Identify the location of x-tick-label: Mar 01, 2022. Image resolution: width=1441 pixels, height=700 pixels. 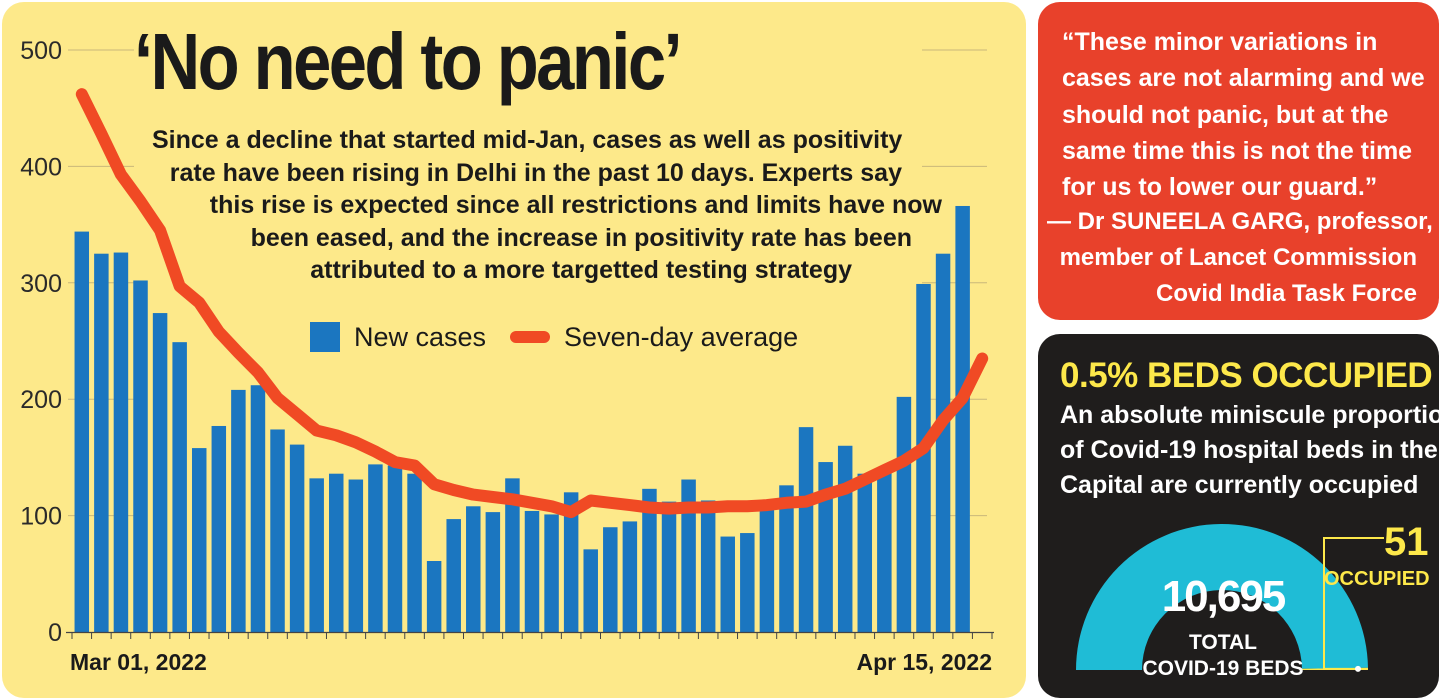
(138, 662).